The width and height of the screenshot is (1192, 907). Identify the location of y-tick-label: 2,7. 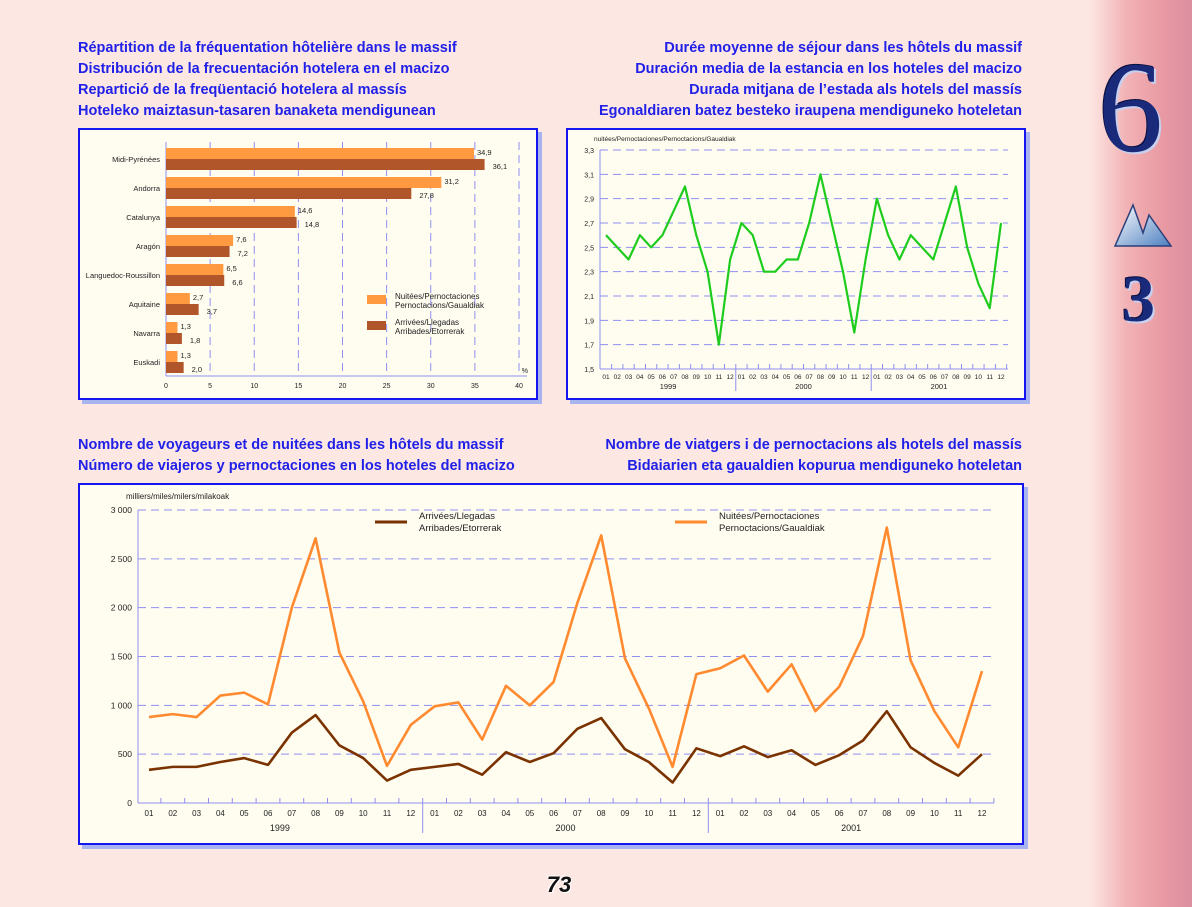
(589, 224).